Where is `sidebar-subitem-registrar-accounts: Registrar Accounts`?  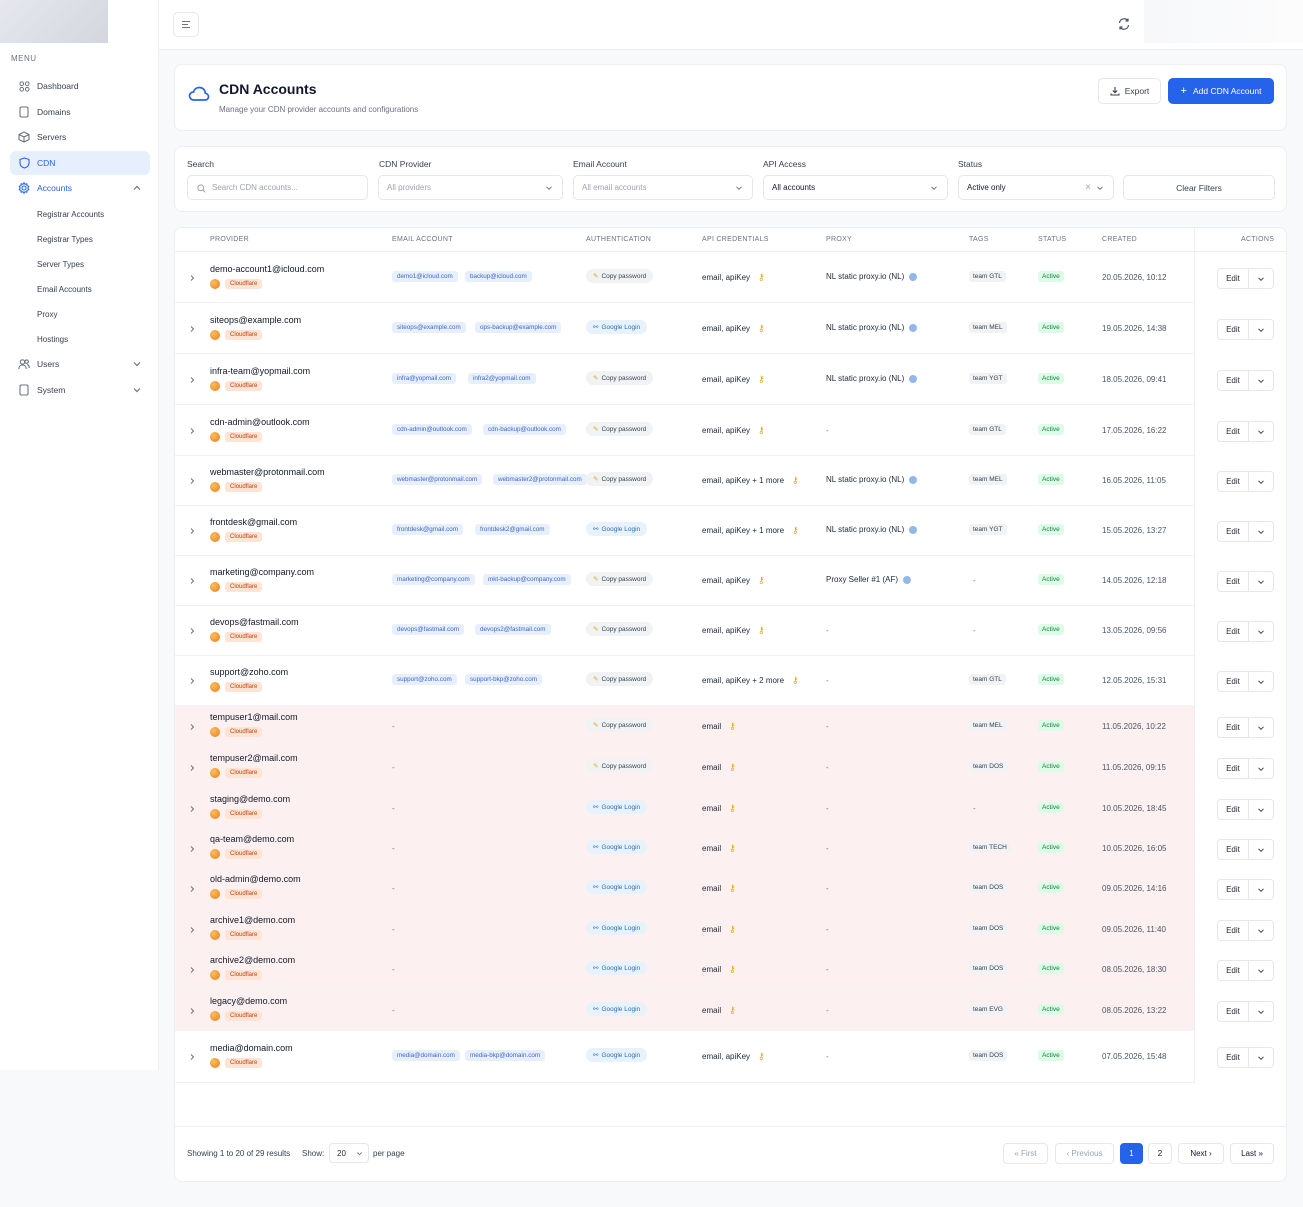 sidebar-subitem-registrar-accounts: Registrar Accounts is located at coordinates (71, 214).